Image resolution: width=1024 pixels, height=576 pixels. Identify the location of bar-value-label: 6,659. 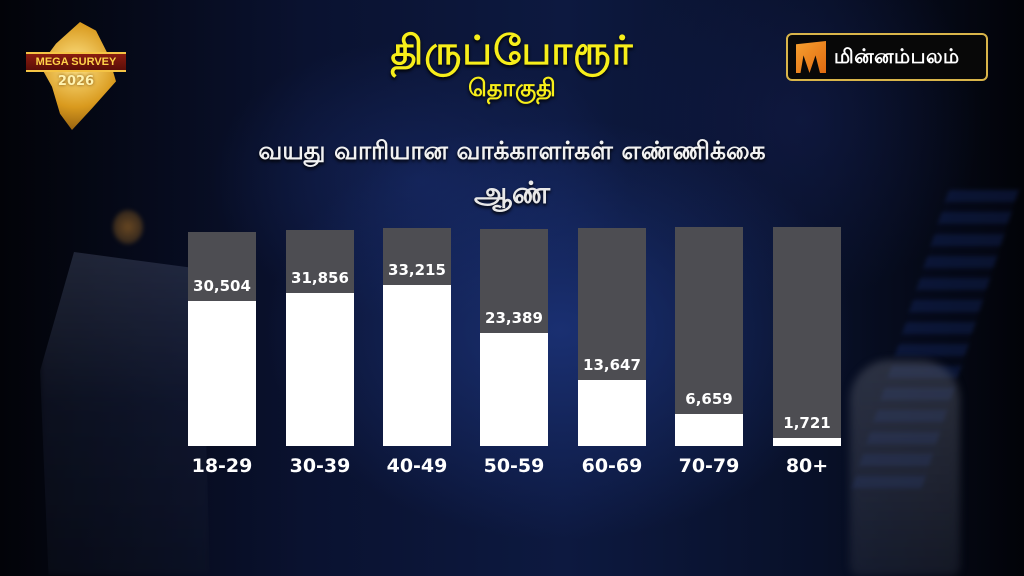
(709, 399).